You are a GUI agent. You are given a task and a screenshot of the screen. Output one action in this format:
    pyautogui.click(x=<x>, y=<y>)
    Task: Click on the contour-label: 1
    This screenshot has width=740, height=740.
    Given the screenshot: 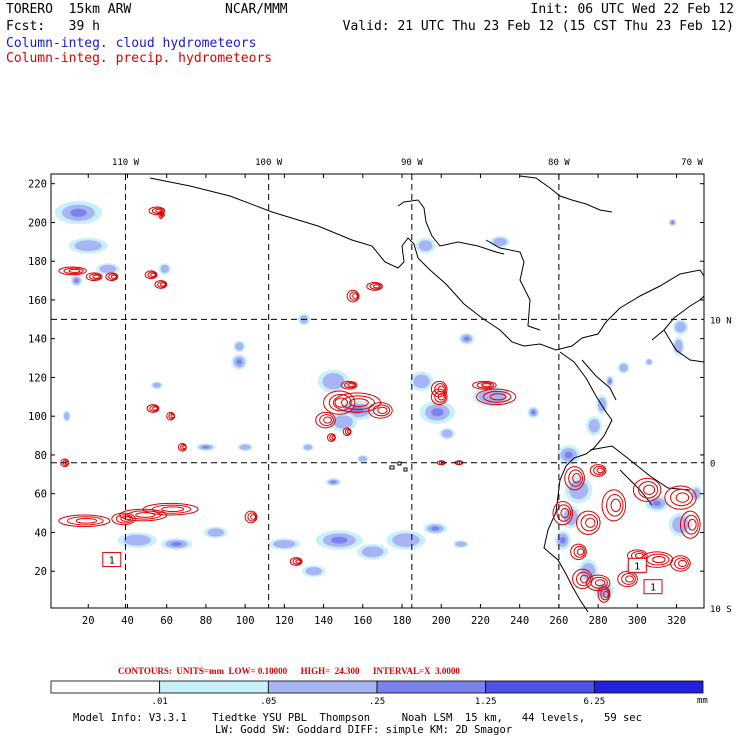 What is the action you would take?
    pyautogui.click(x=112, y=561)
    